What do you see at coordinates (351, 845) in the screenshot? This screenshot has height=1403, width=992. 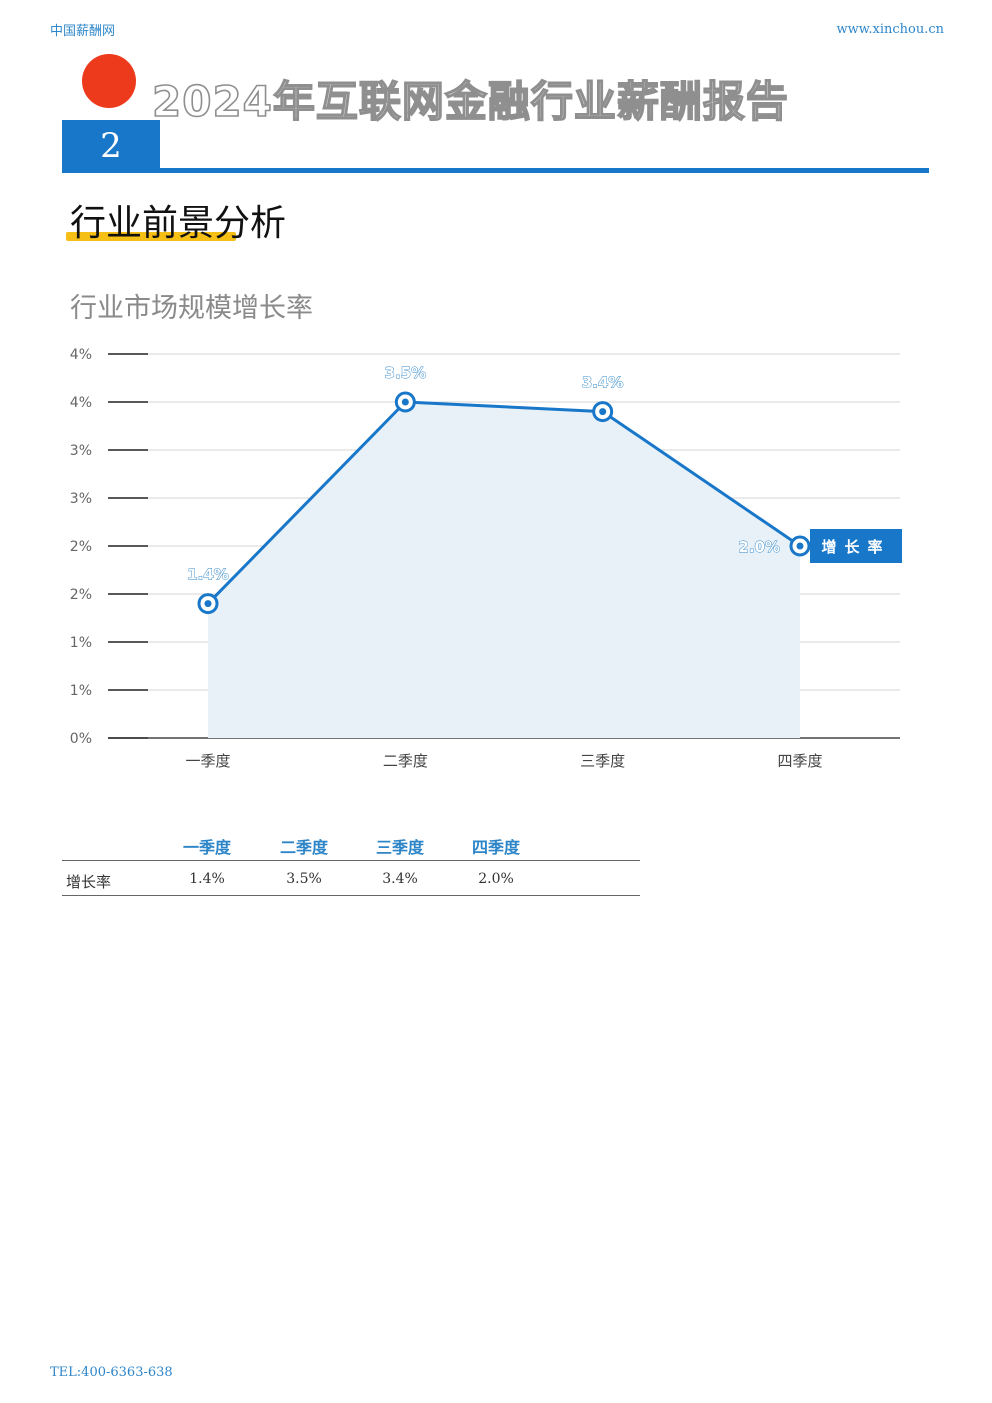 I see `table-header-row: 一季度 二季度 三季度 四季度` at bounding box center [351, 845].